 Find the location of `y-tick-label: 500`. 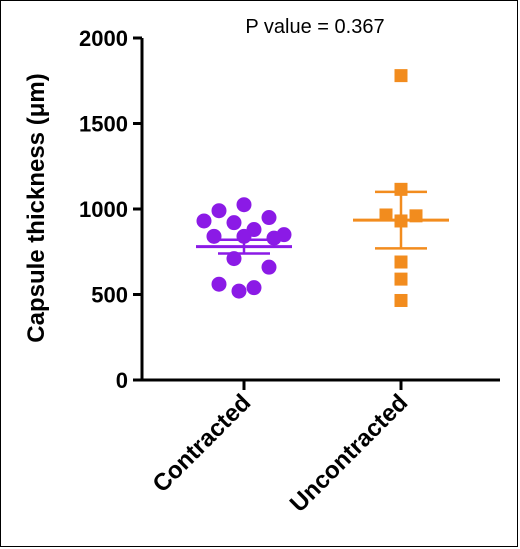

y-tick-label: 500 is located at coordinates (109, 295).